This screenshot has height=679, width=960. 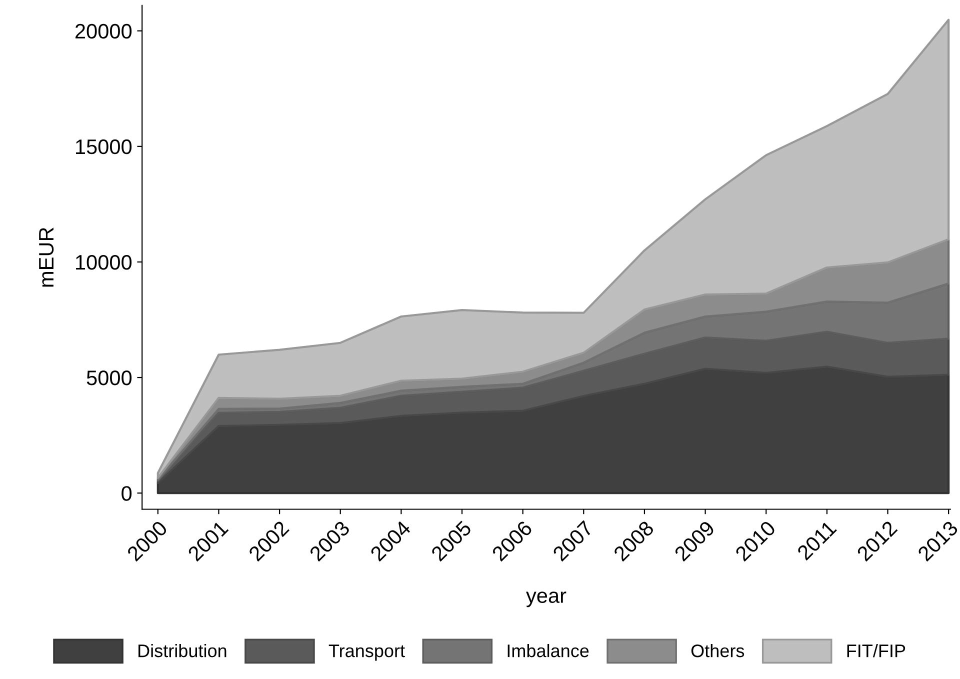 I want to click on y-tick-label: 20000, so click(x=103, y=31).